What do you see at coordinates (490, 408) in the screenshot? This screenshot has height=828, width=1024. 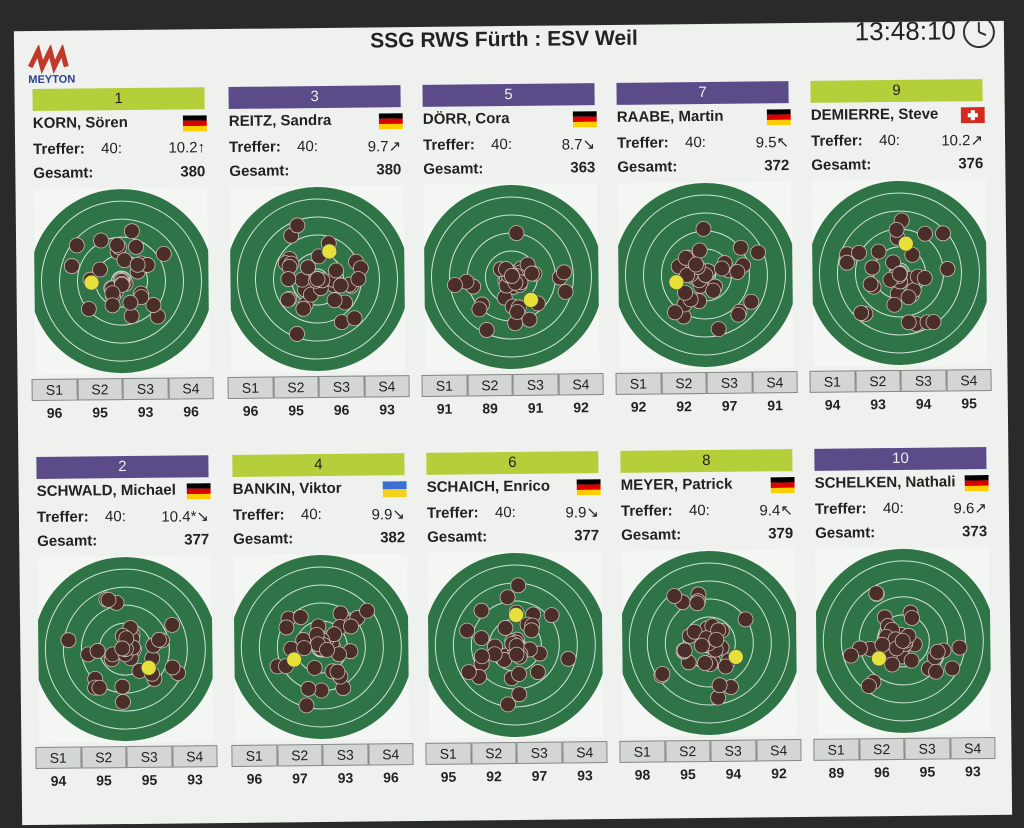 I see `series-value-2: 89` at bounding box center [490, 408].